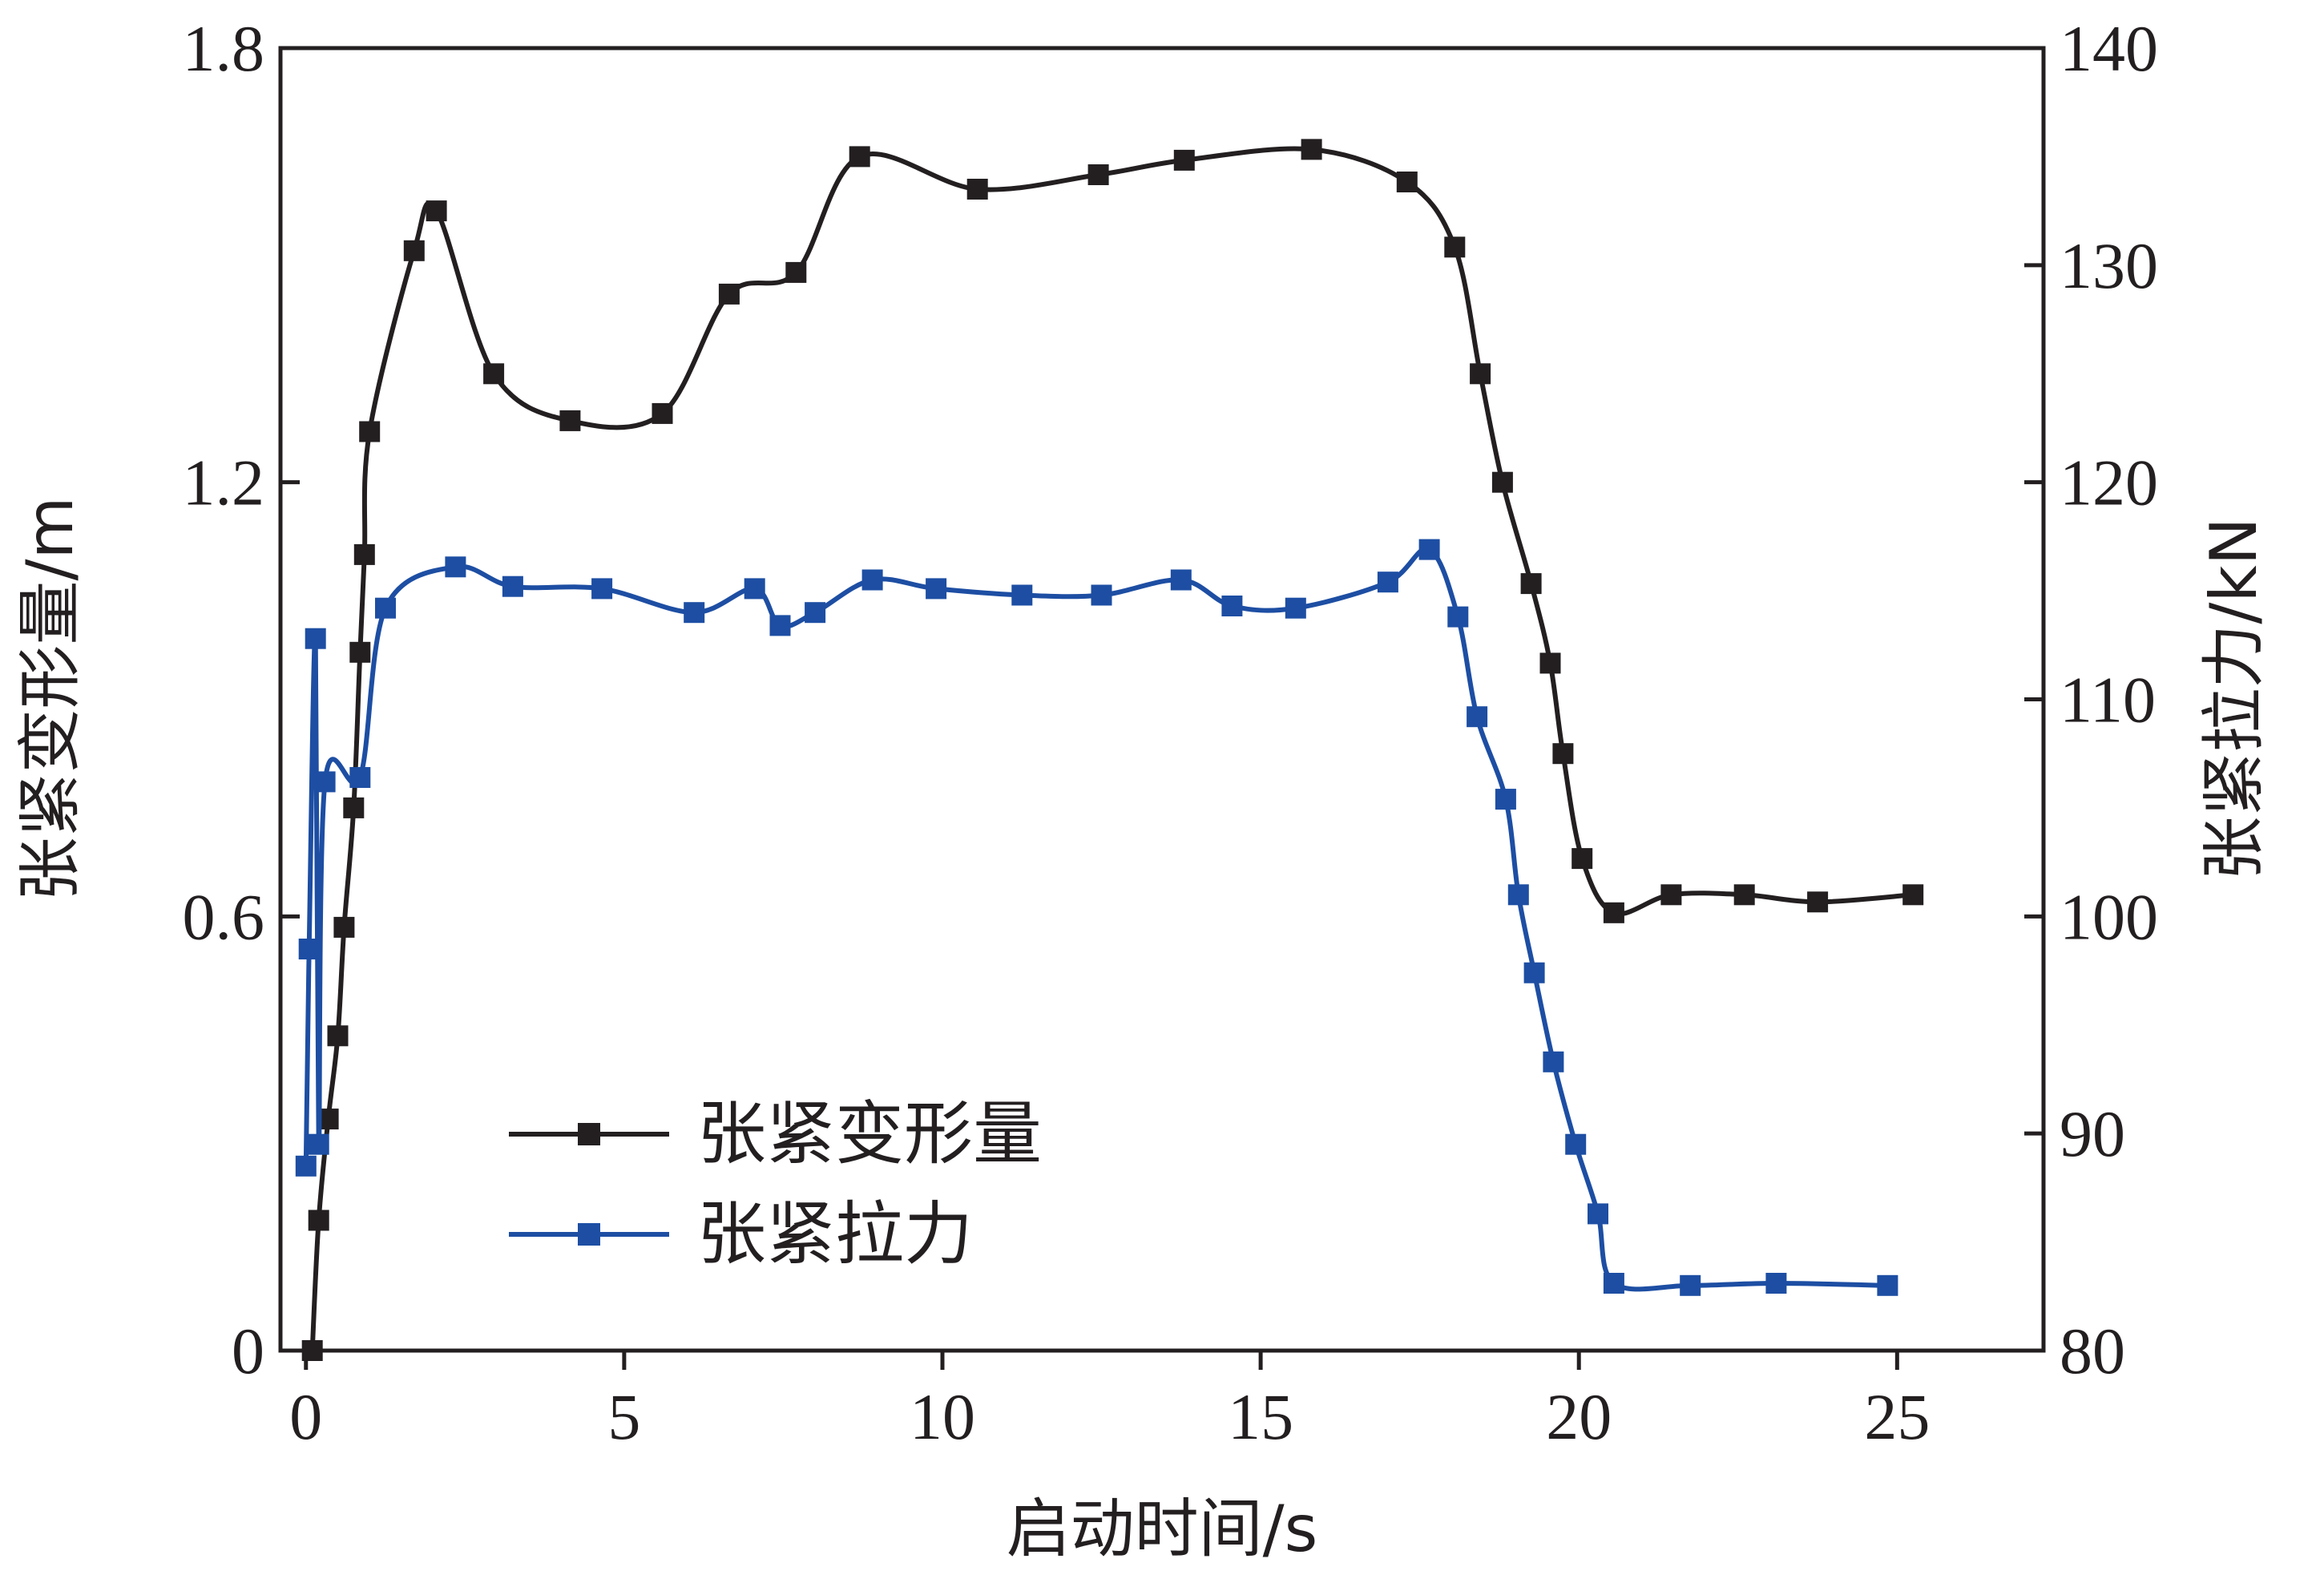 The height and width of the screenshot is (1571, 2324). Describe the element at coordinates (2092, 1351) in the screenshot. I see `right-y-tick-label: 80` at that location.